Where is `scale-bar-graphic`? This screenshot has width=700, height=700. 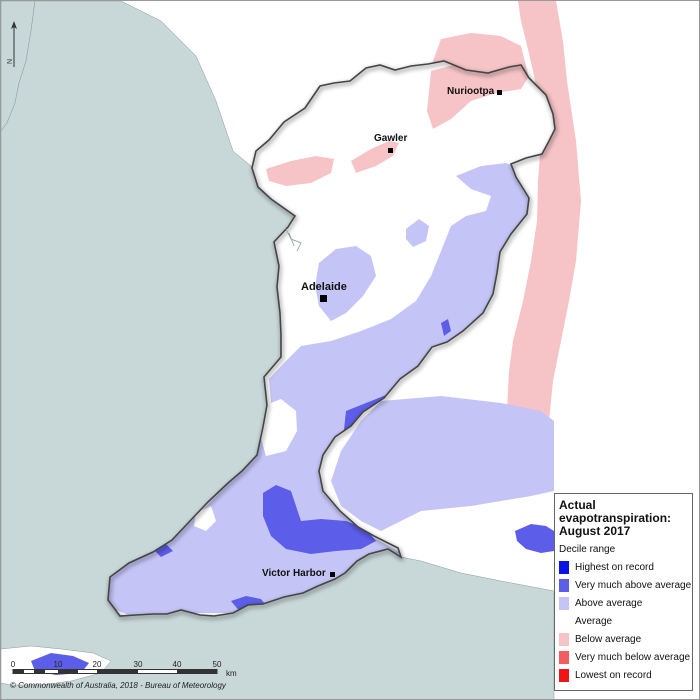
scale-bar-graphic is located at coordinates (115, 671).